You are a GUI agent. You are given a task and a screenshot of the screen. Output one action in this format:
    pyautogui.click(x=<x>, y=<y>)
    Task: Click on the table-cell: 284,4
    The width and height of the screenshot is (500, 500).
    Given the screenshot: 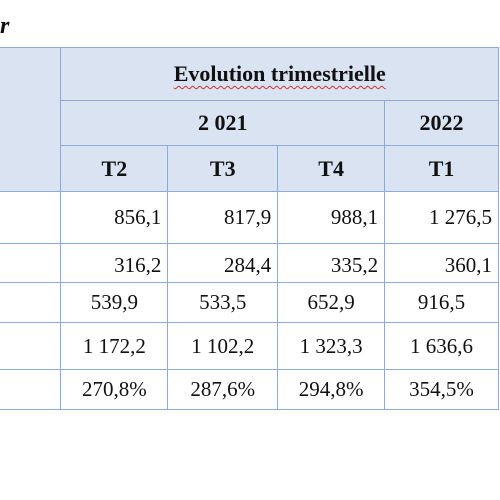 What is the action you would take?
    pyautogui.click(x=223, y=263)
    